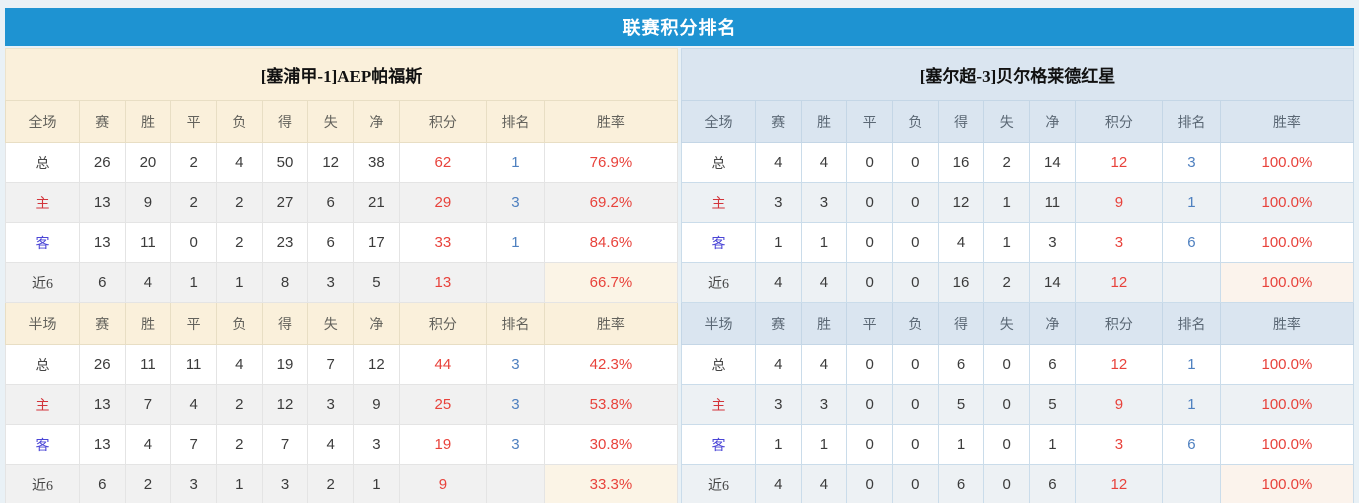 This screenshot has height=503, width=1359. I want to click on stat-cell: 50, so click(285, 162).